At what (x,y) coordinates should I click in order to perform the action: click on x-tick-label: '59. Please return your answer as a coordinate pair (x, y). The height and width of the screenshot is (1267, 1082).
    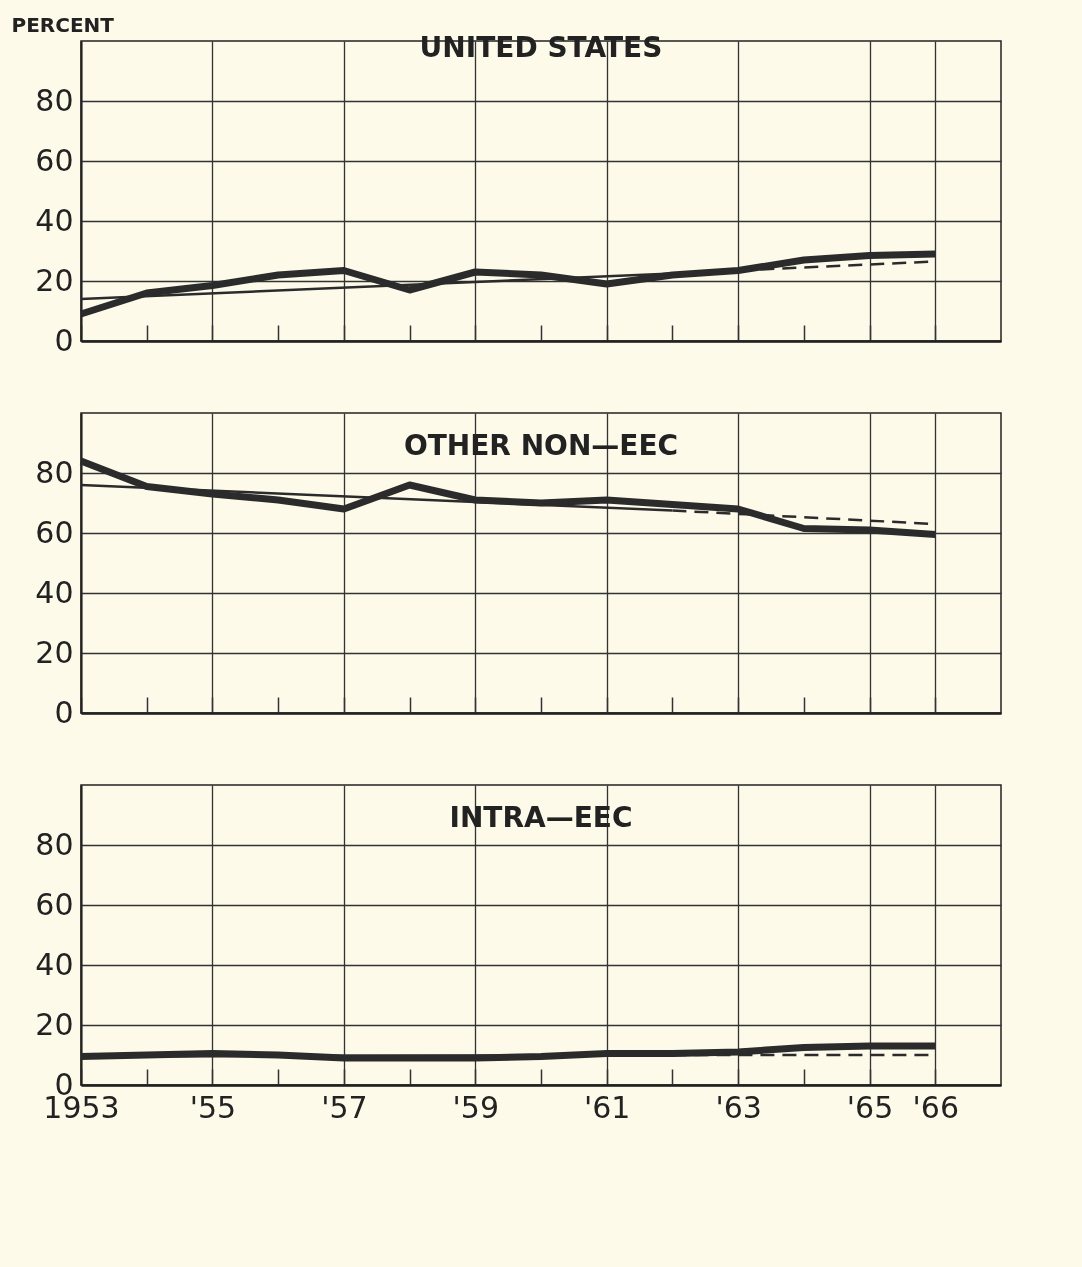
    Looking at the image, I should click on (475, 1107).